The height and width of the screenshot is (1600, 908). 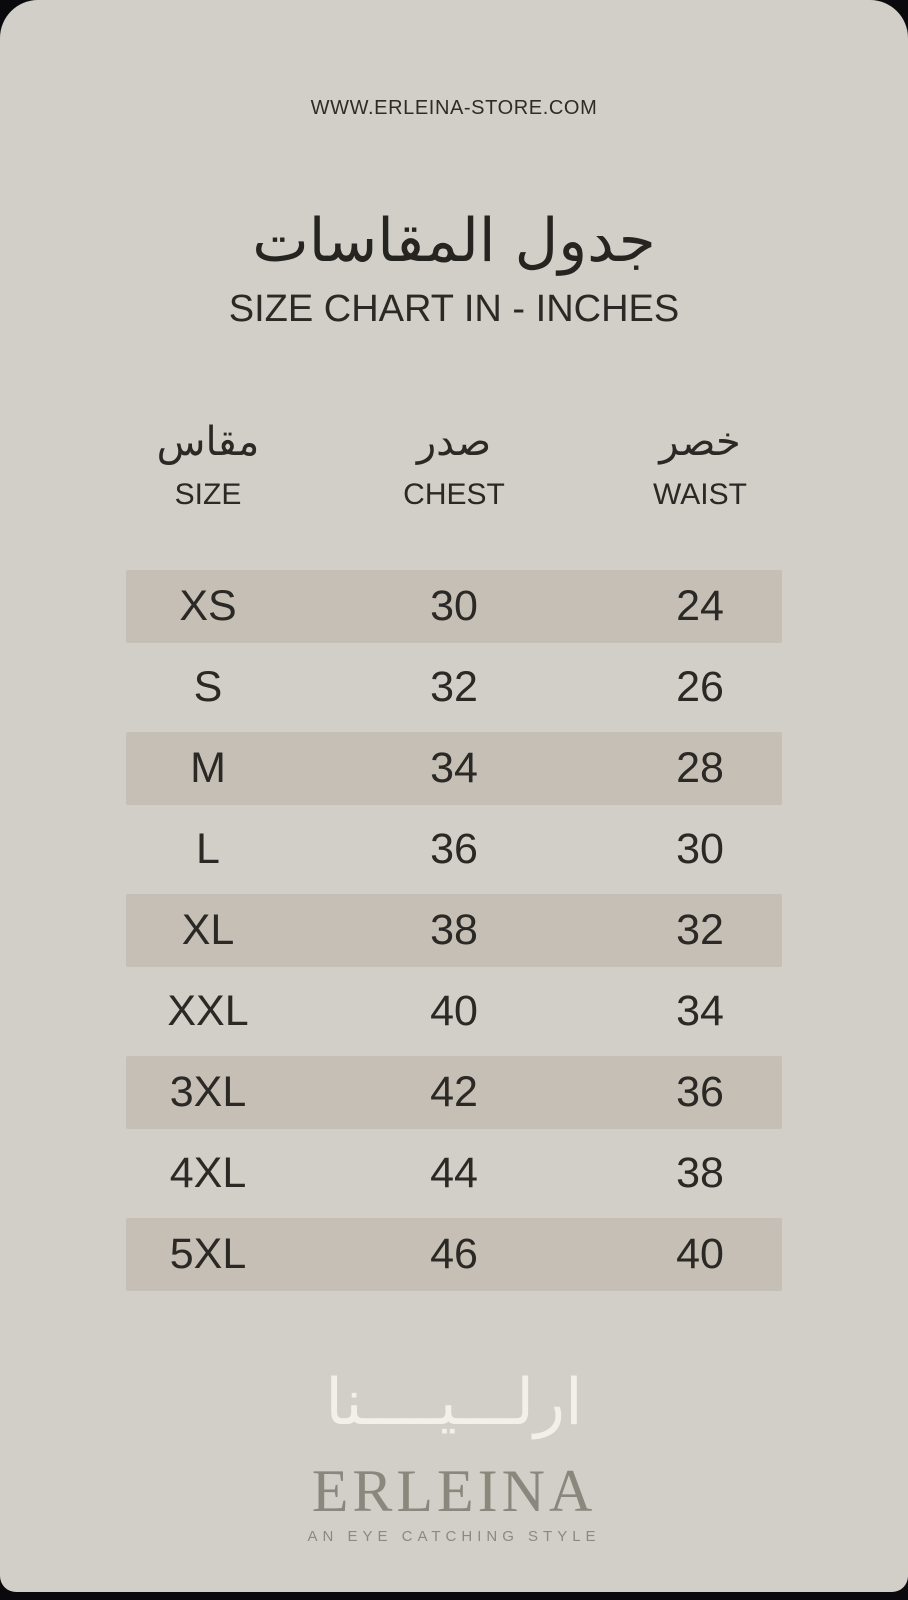 I want to click on chest-value: 32, so click(x=454, y=687).